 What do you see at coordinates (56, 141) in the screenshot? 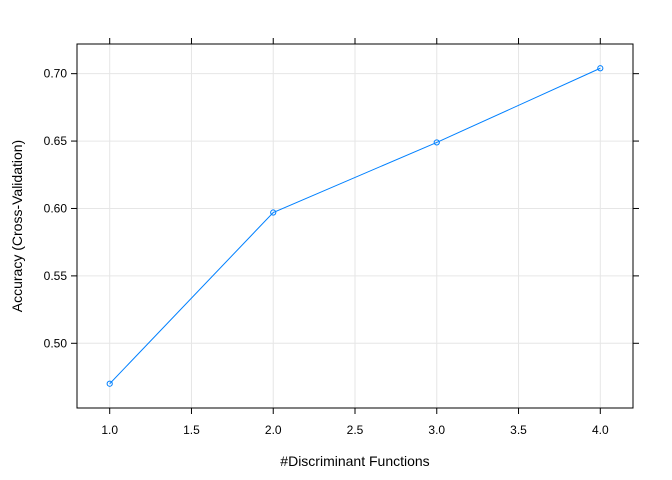
I see `y-tick-label: 0.65` at bounding box center [56, 141].